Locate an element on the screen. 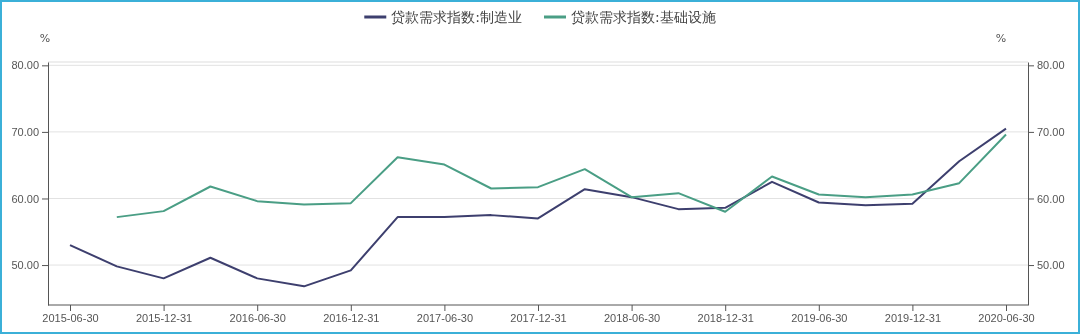 The height and width of the screenshot is (334, 1080). x-tick-label: 2015-12-31 is located at coordinates (164, 317).